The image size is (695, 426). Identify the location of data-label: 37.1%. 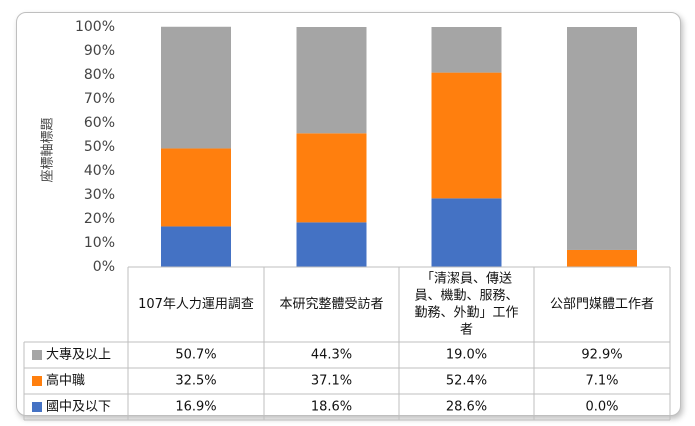
(331, 381).